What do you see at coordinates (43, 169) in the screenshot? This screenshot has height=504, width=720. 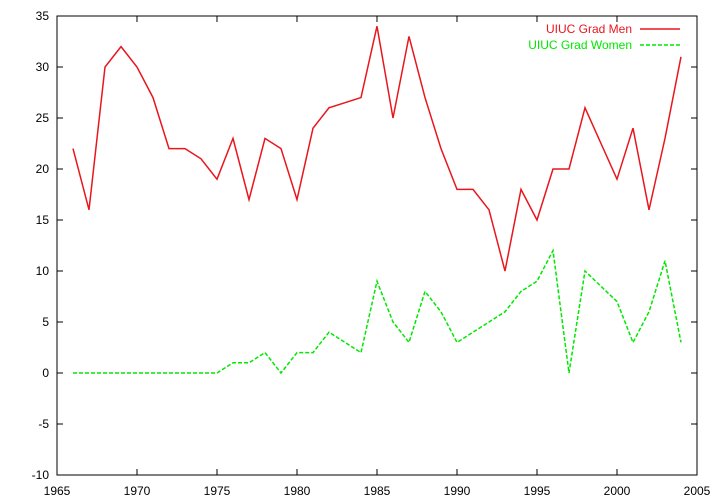 I see `y-tick-label-6: 20` at bounding box center [43, 169].